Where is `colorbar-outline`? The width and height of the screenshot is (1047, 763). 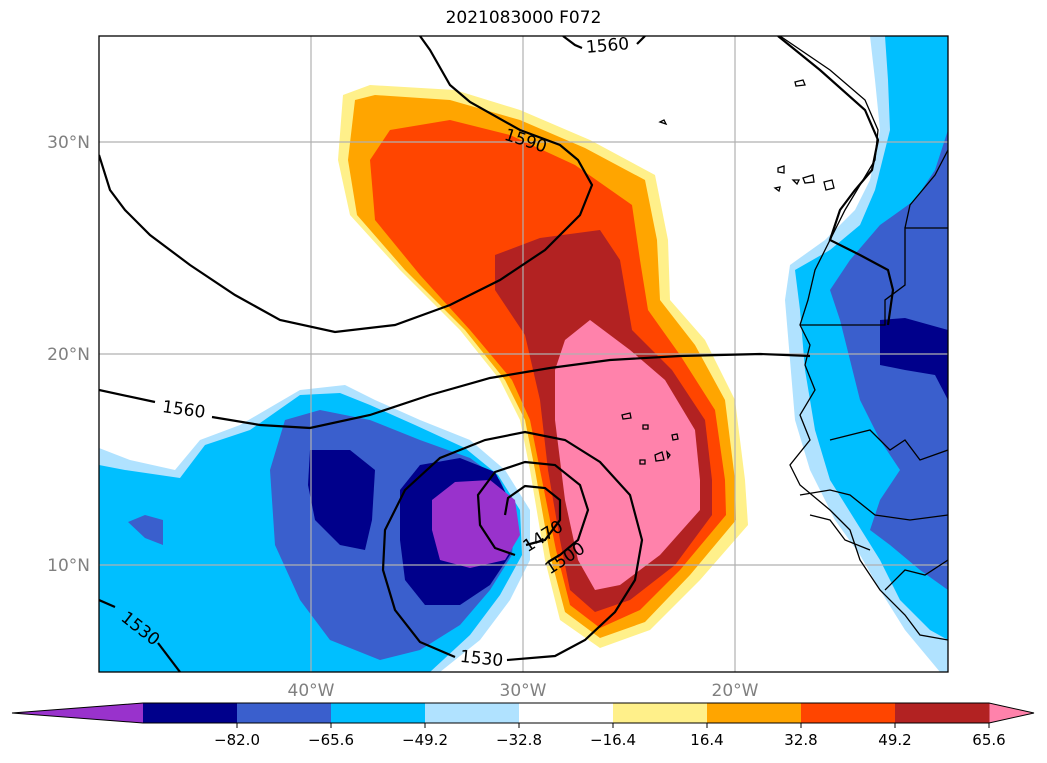
colorbar-outline is located at coordinates (523, 713).